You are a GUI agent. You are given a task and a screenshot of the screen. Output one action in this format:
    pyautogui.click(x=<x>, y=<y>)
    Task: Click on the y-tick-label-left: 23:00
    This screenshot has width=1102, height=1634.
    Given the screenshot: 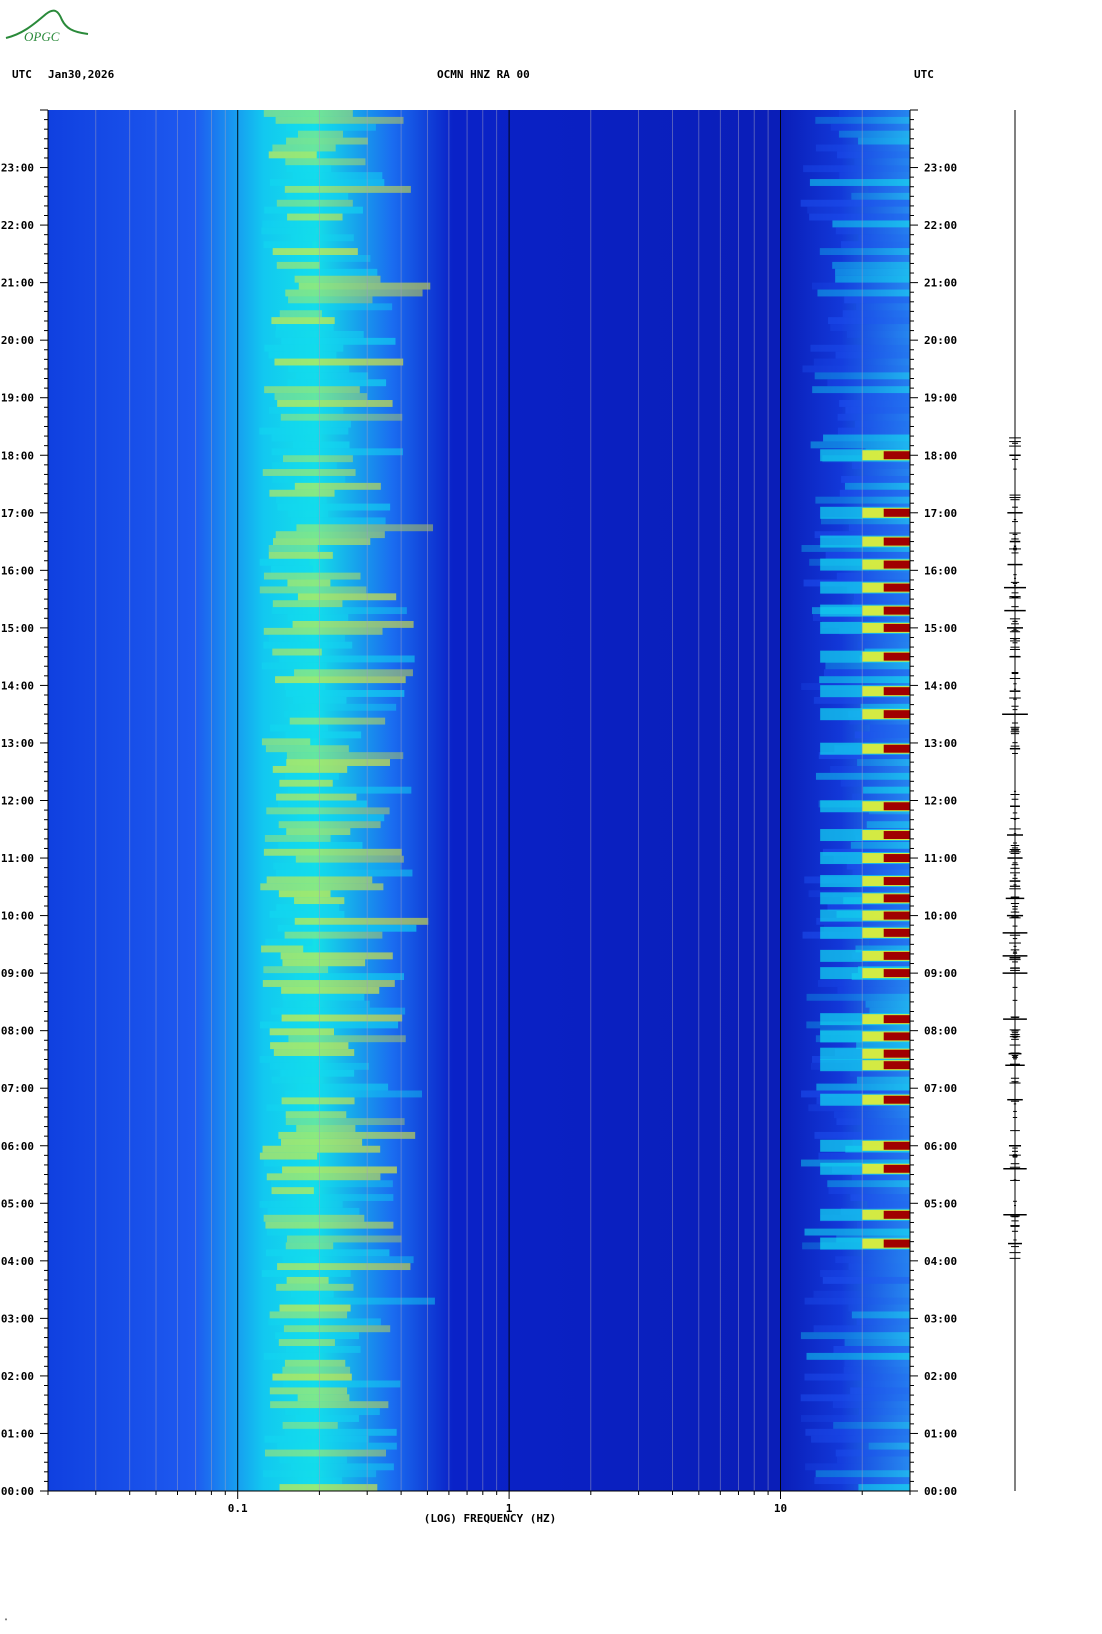 What is the action you would take?
    pyautogui.click(x=17, y=168)
    